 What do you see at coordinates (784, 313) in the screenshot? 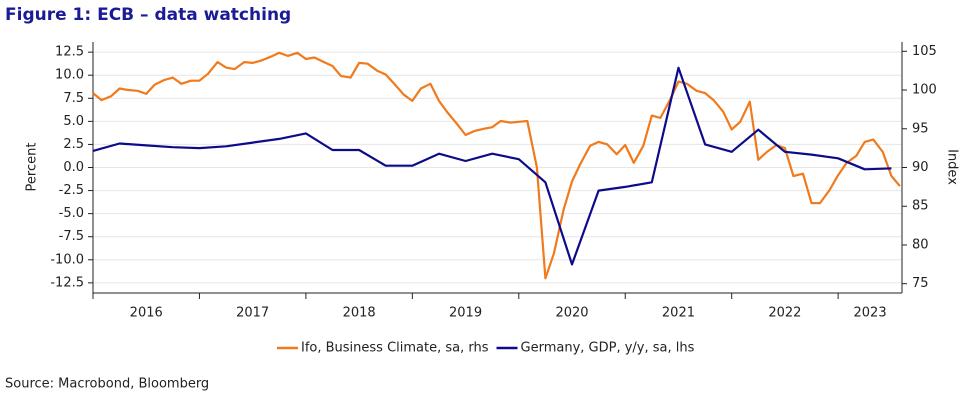
I see `x-tick-label: 2022` at bounding box center [784, 313].